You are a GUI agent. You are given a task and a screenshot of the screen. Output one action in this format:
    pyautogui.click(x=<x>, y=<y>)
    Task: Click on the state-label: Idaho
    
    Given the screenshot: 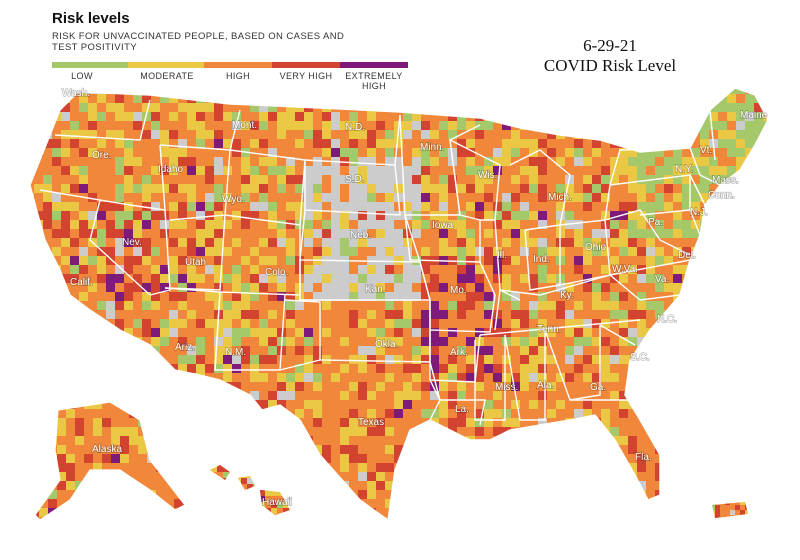 What is the action you would take?
    pyautogui.click(x=170, y=169)
    